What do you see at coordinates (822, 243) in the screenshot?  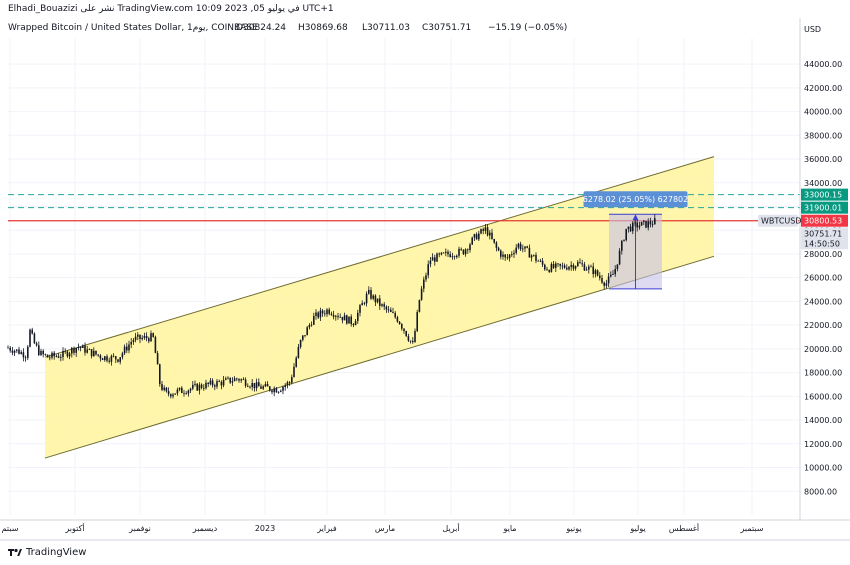 I see `countdown-label: 14:50:50` at bounding box center [822, 243].